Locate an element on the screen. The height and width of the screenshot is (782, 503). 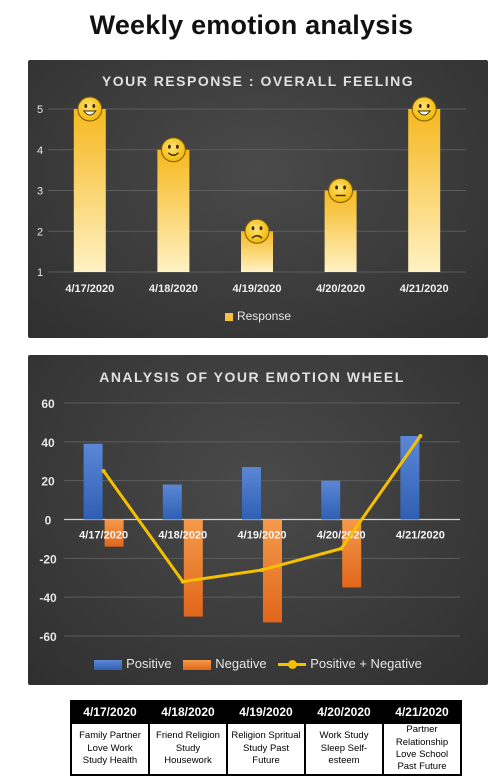
table-header: 4/20/2020 is located at coordinates (344, 712).